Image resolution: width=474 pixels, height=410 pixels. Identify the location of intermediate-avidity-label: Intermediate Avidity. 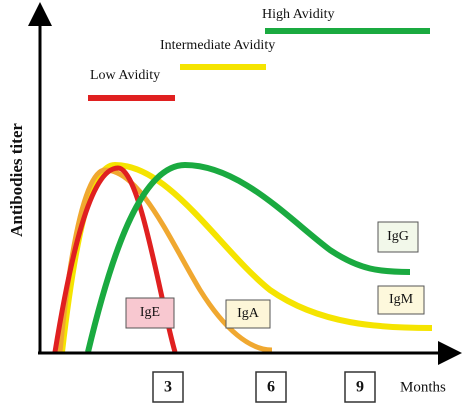
(217, 45).